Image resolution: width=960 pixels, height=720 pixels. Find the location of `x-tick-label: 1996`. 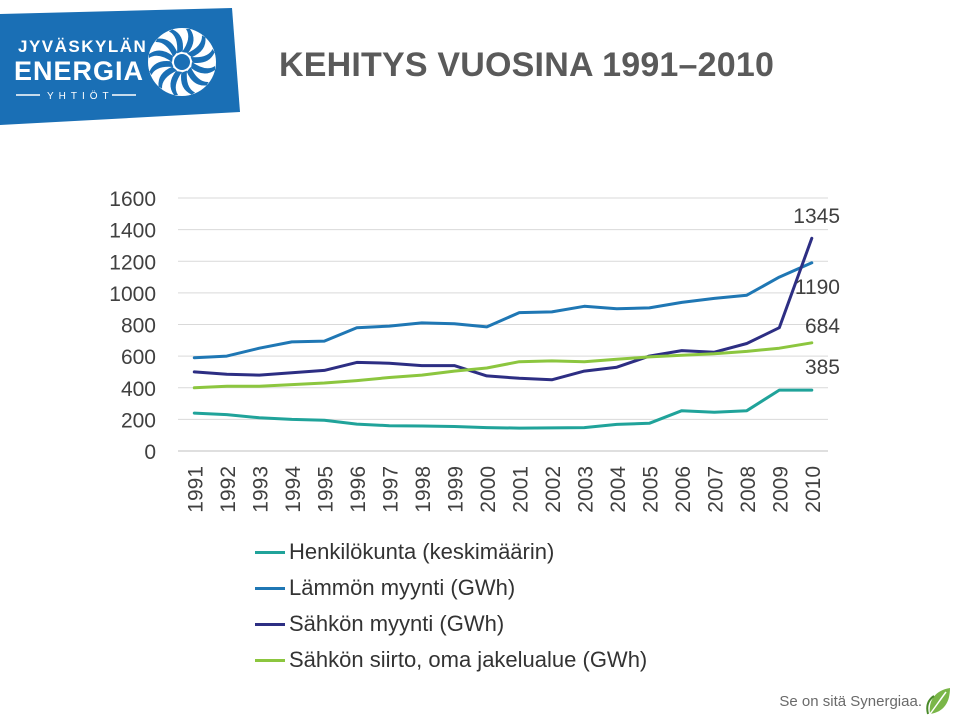

x-tick-label: 1996 is located at coordinates (358, 489).